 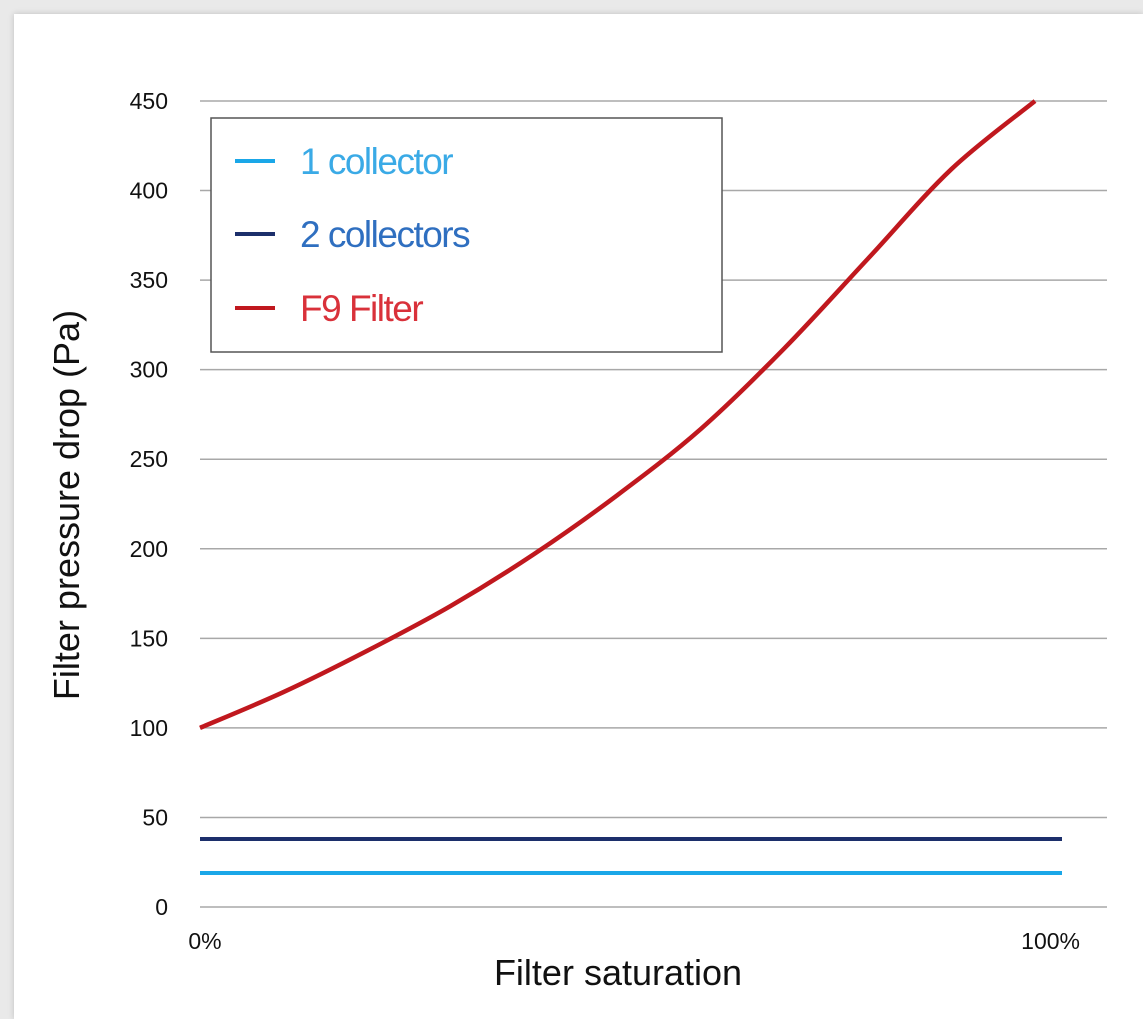 I want to click on y-tick-label: 350, so click(x=149, y=280).